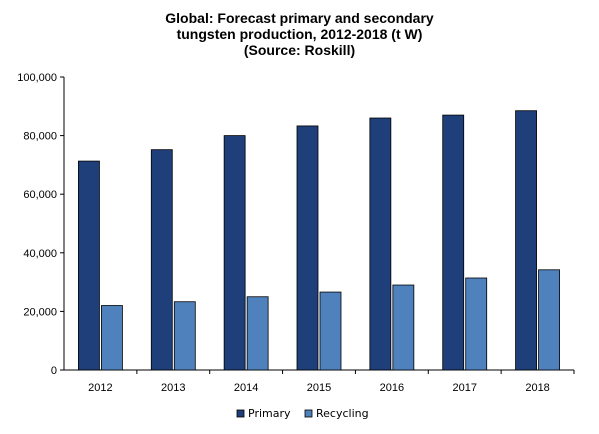 This screenshot has width=599, height=434. What do you see at coordinates (453, 242) in the screenshot?
I see `bar-primary-2017` at bounding box center [453, 242].